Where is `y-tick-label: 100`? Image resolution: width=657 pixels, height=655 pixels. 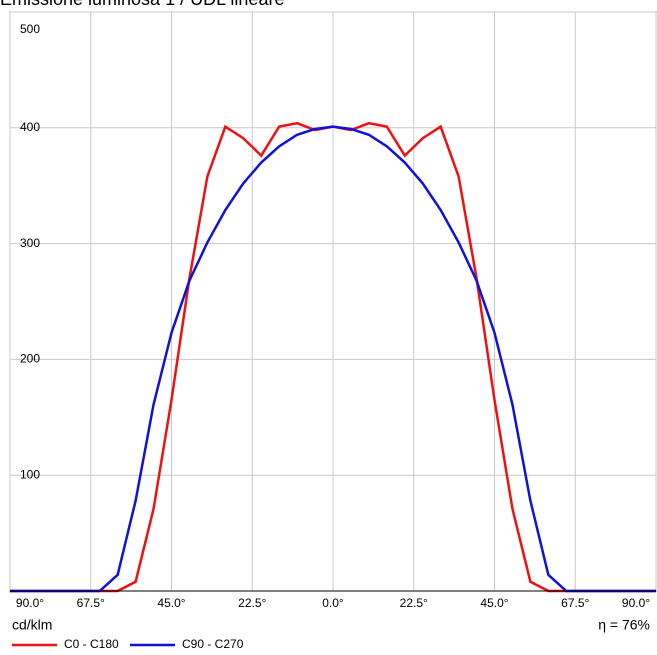
y-tick-label: 100 is located at coordinates (30, 474).